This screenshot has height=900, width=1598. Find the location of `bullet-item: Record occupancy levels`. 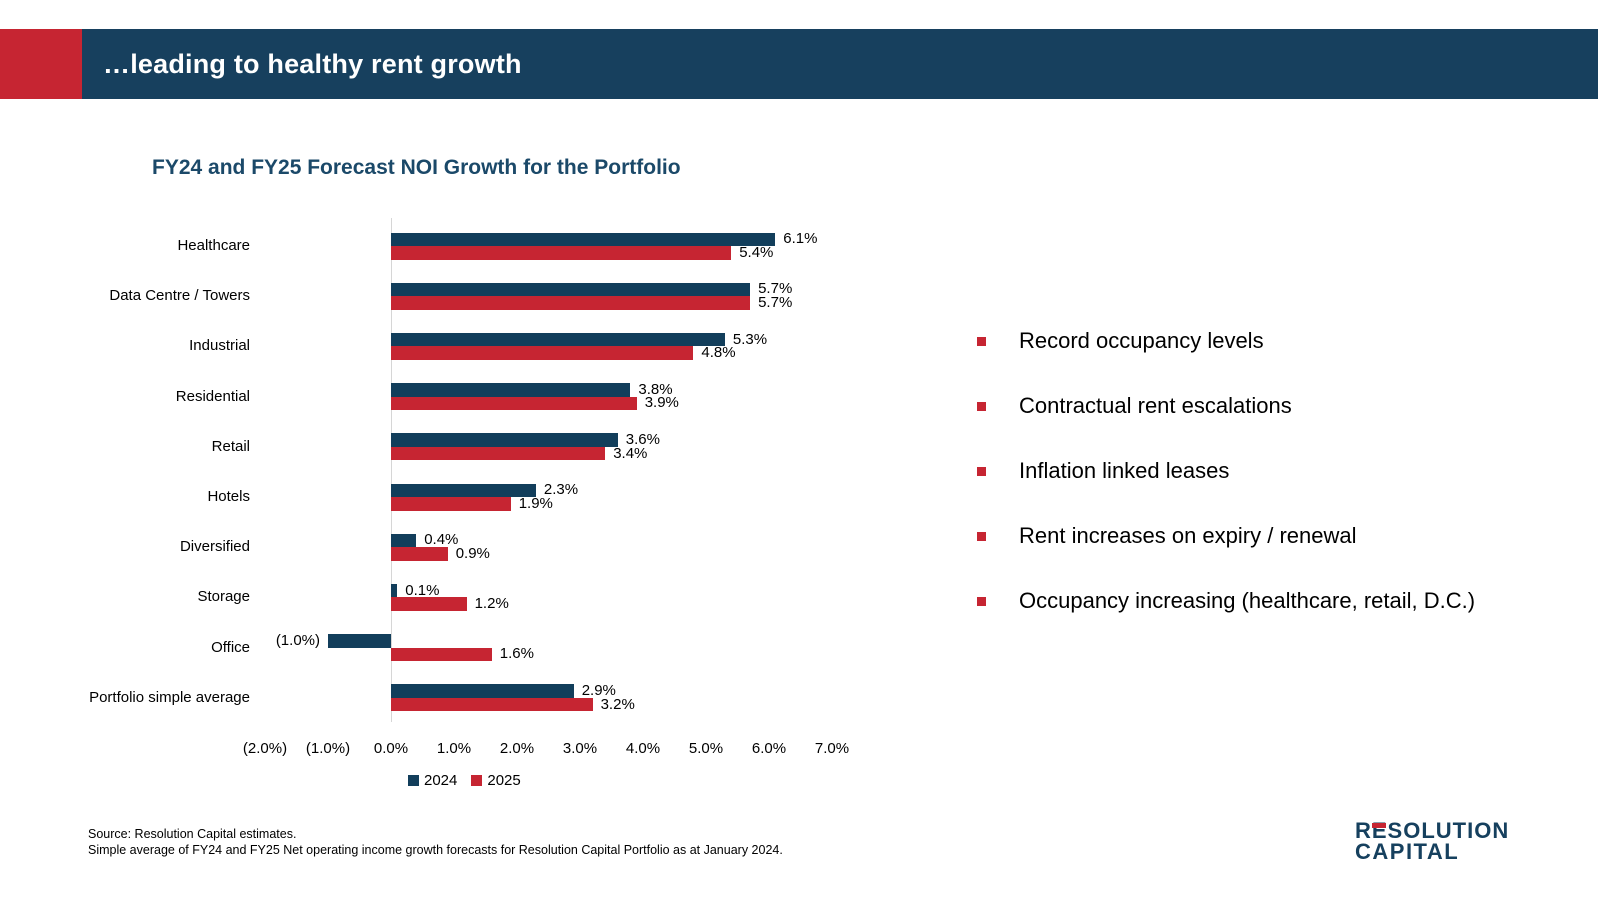

bullet-item: Record occupancy levels is located at coordinates (1120, 341).